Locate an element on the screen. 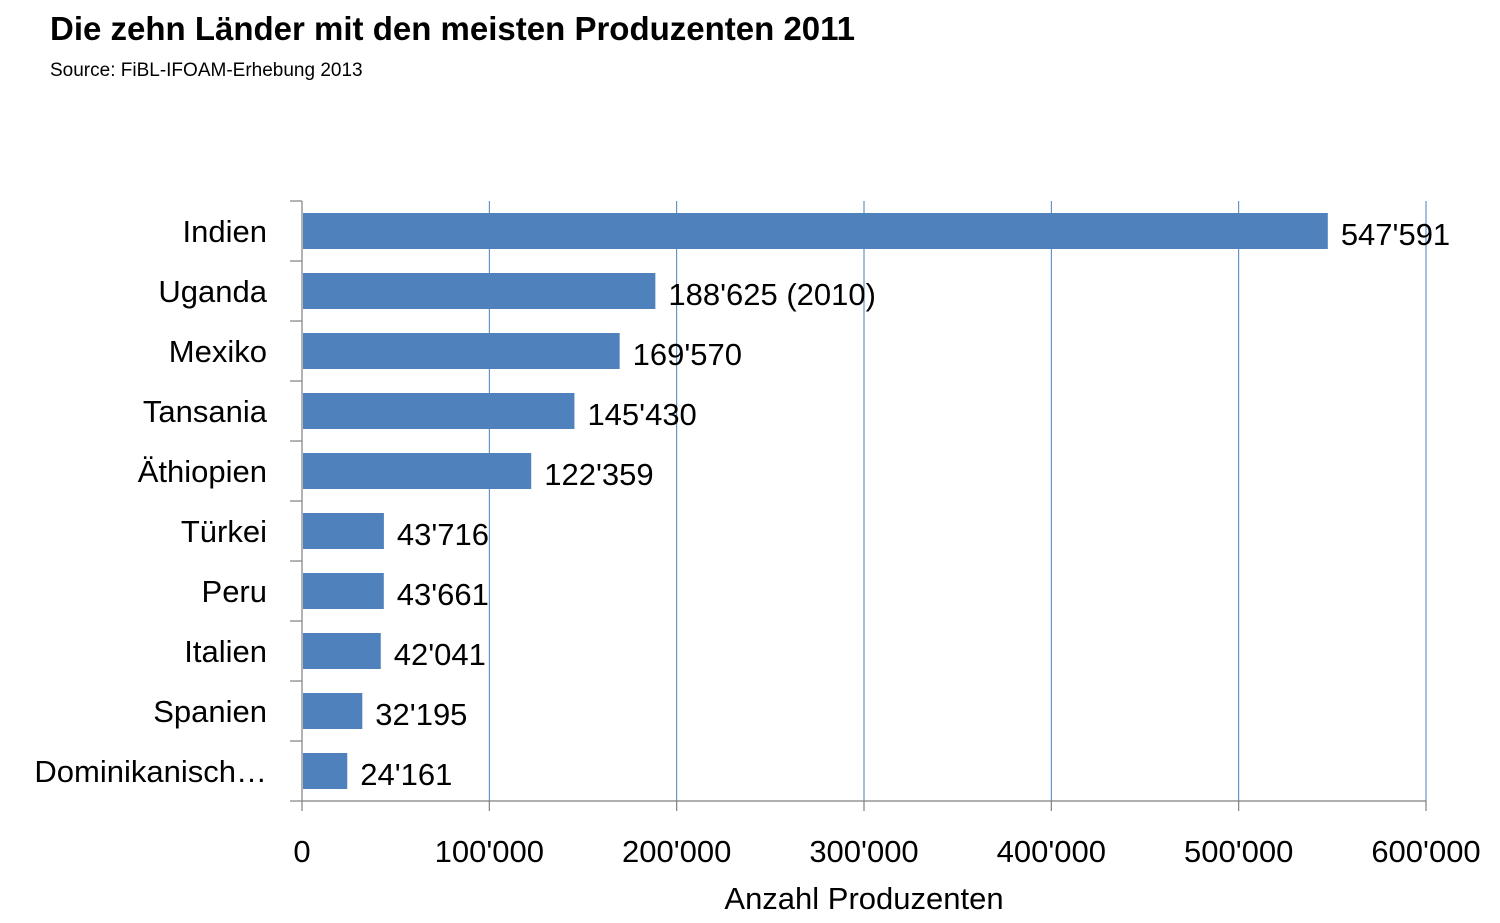  data-label-2: 169'570 is located at coordinates (687, 354).